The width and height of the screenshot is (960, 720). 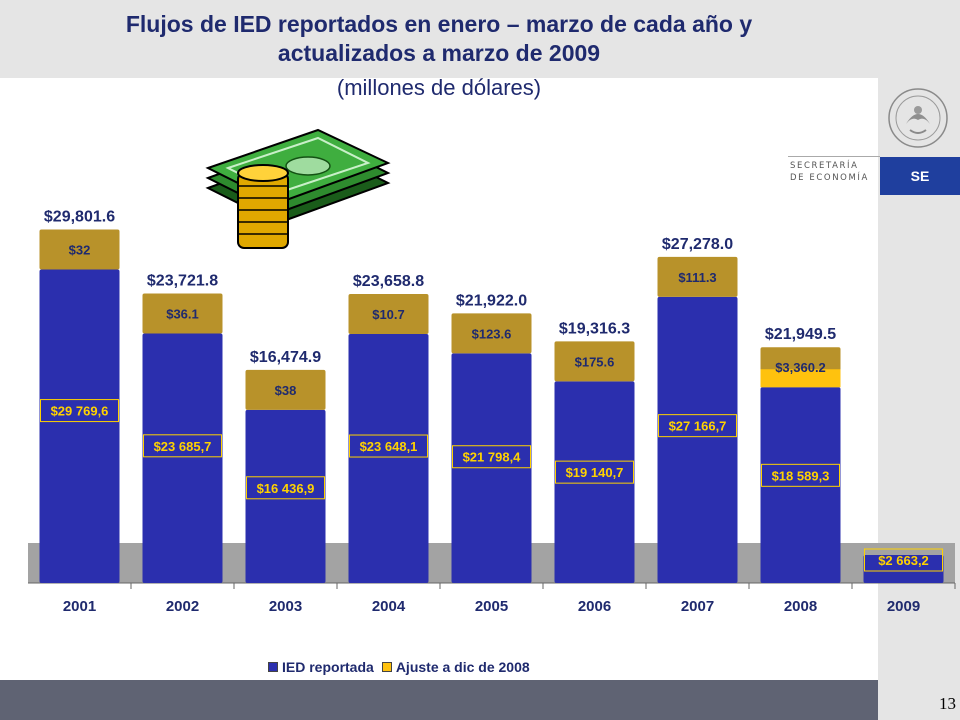 What do you see at coordinates (834, 156) in the screenshot?
I see `logo-divider` at bounding box center [834, 156].